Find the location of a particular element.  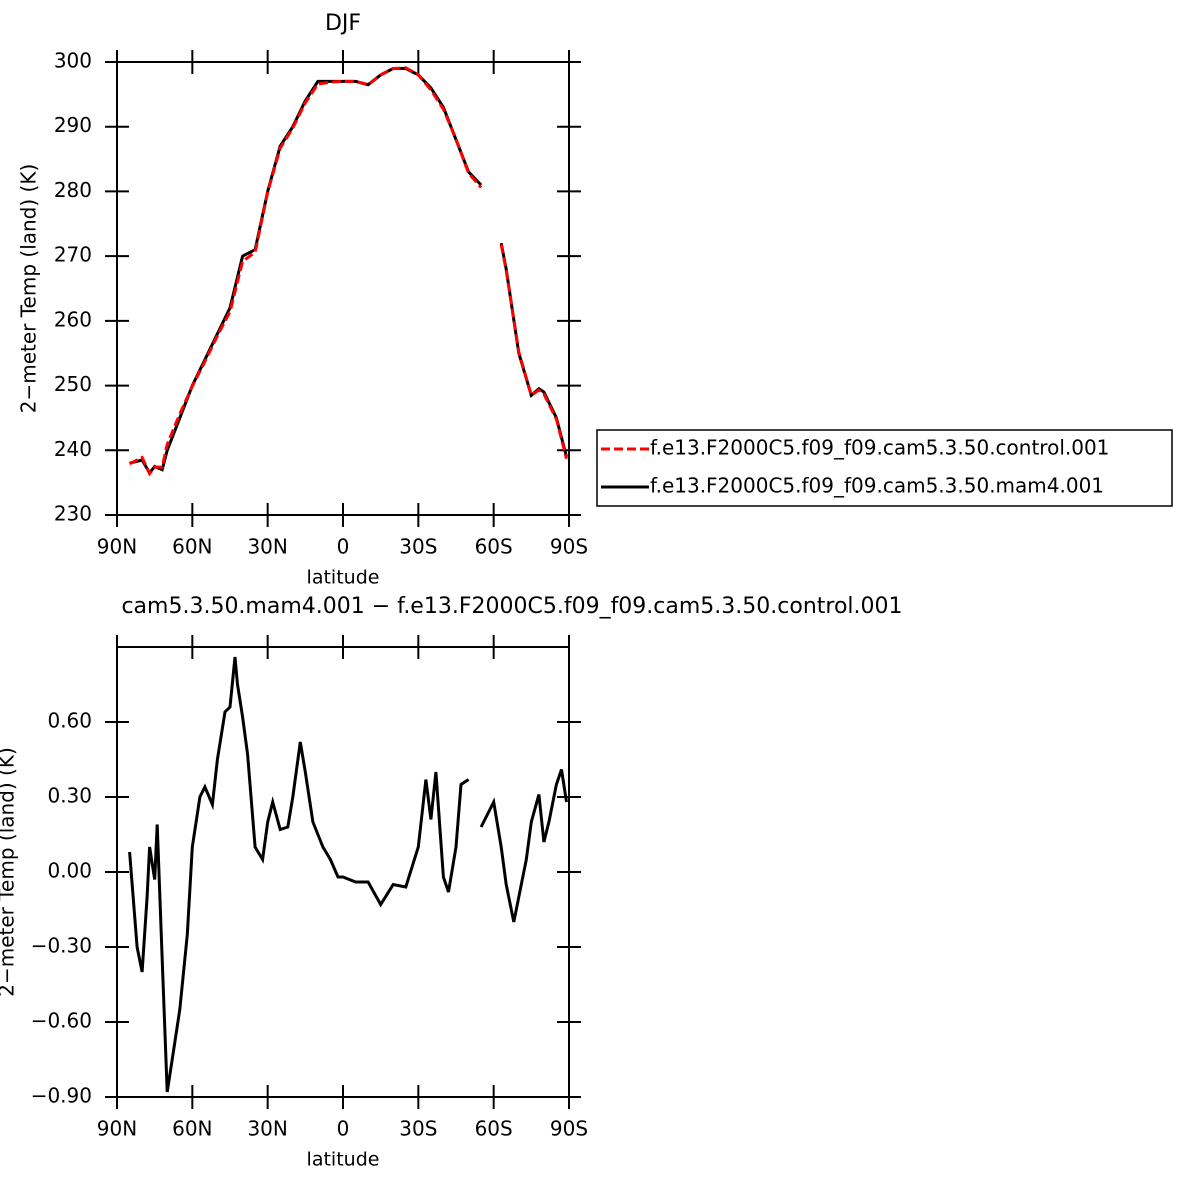

y-tick-label: 240 is located at coordinates (73, 449).